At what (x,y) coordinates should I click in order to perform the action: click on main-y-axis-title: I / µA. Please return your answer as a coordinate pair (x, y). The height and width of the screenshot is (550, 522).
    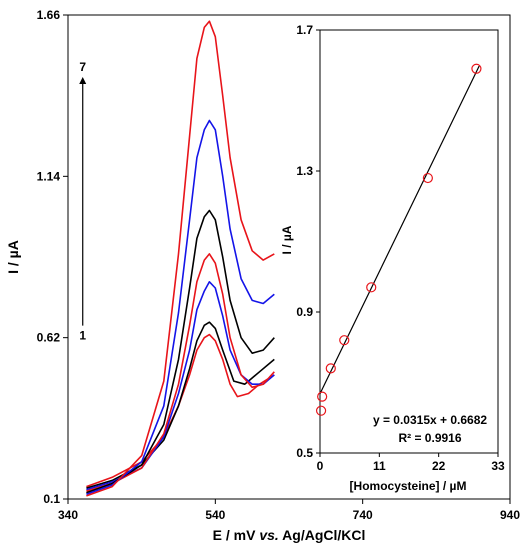
    Looking at the image, I should click on (13, 257).